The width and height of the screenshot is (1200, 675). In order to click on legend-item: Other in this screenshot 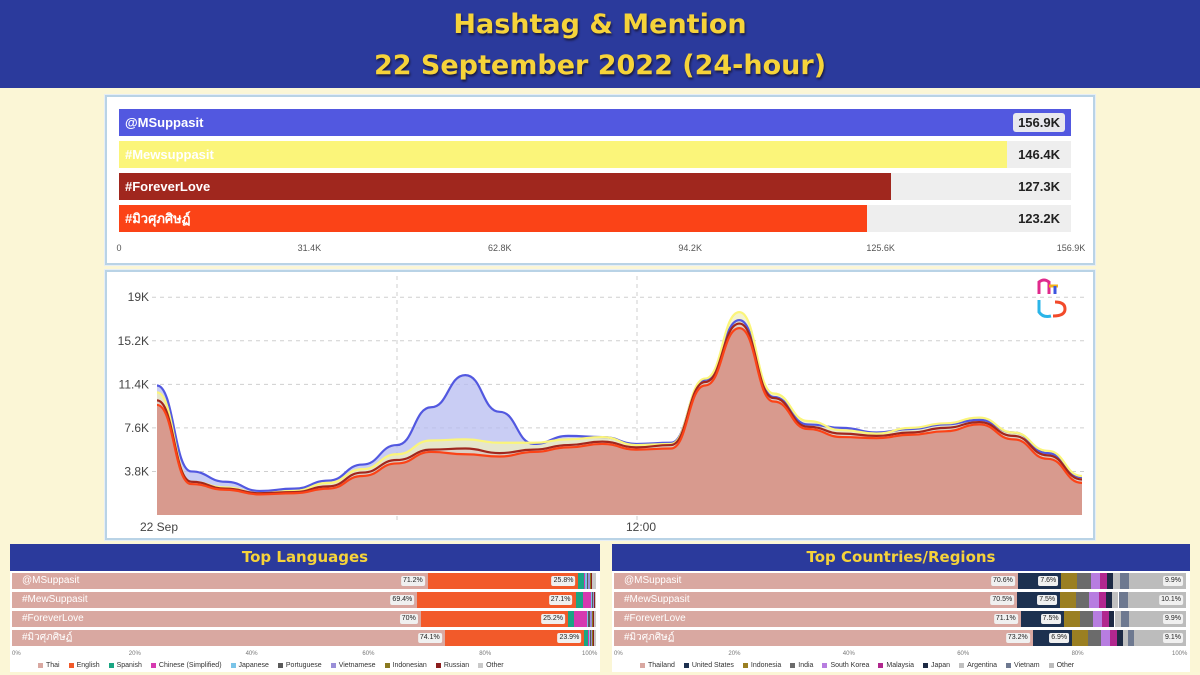, I will do `click(491, 665)`.